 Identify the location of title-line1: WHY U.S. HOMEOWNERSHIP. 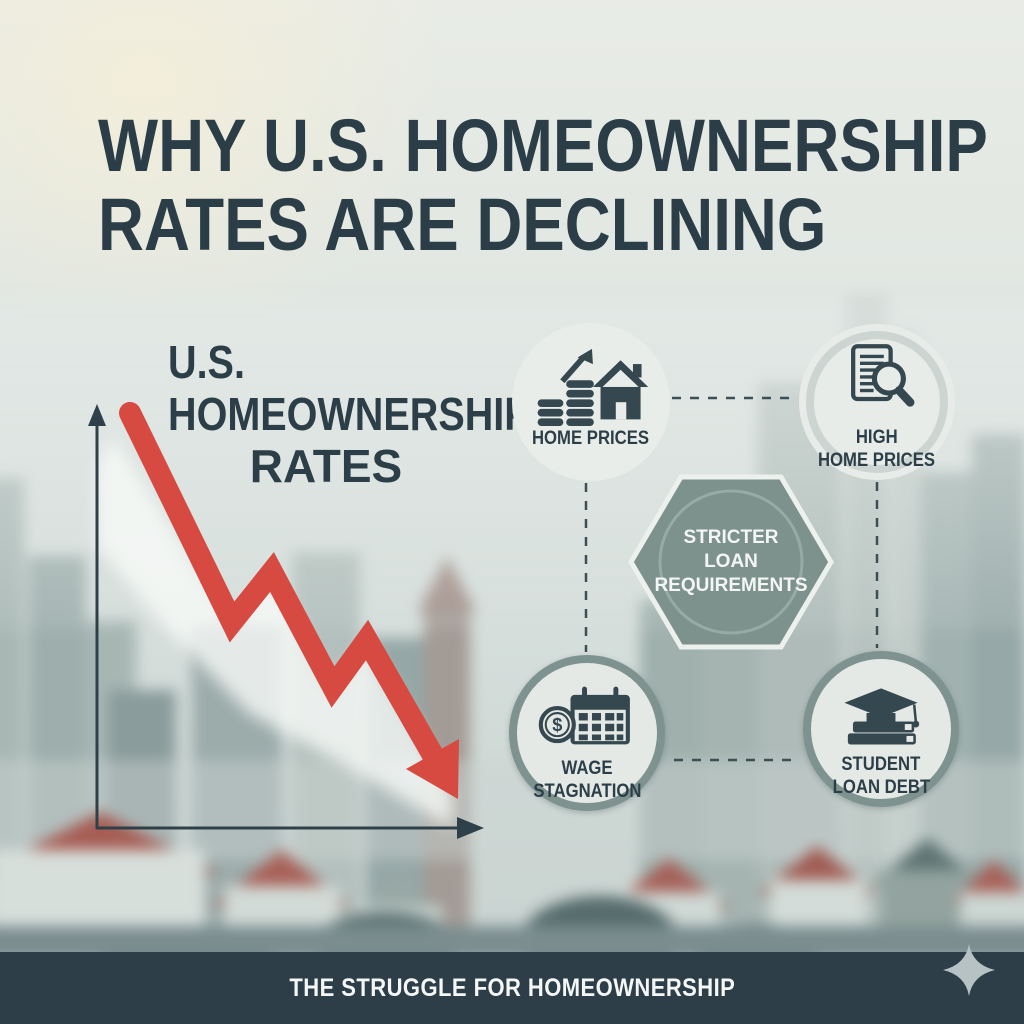
(543, 145).